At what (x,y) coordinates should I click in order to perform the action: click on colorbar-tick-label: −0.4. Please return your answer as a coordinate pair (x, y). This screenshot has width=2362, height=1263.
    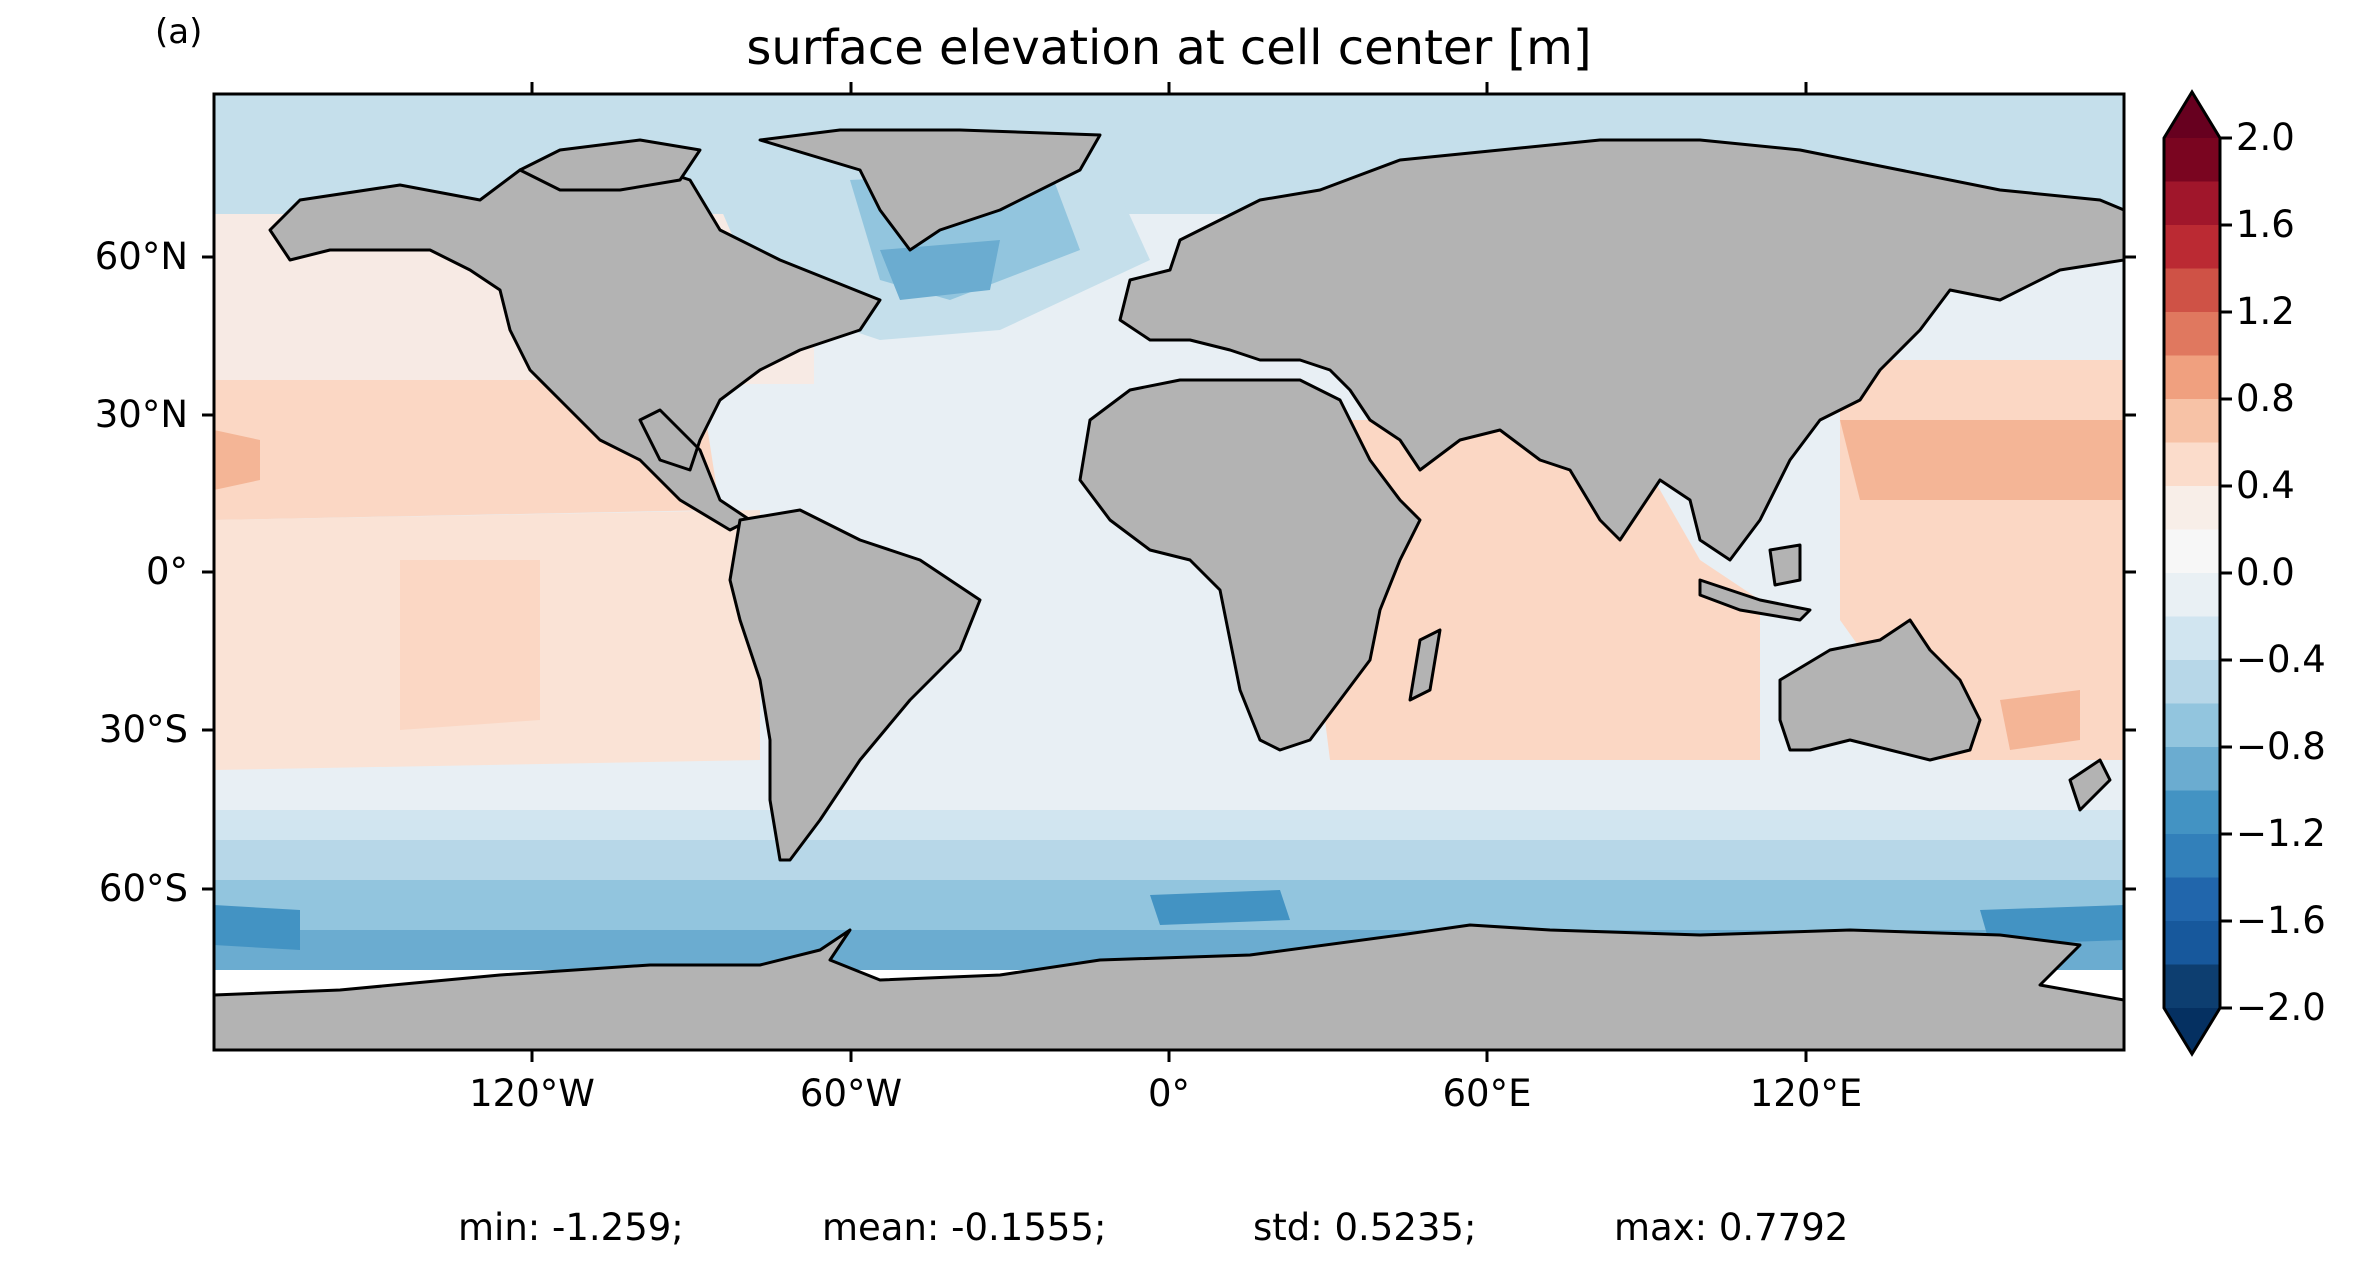
    Looking at the image, I should click on (2281, 659).